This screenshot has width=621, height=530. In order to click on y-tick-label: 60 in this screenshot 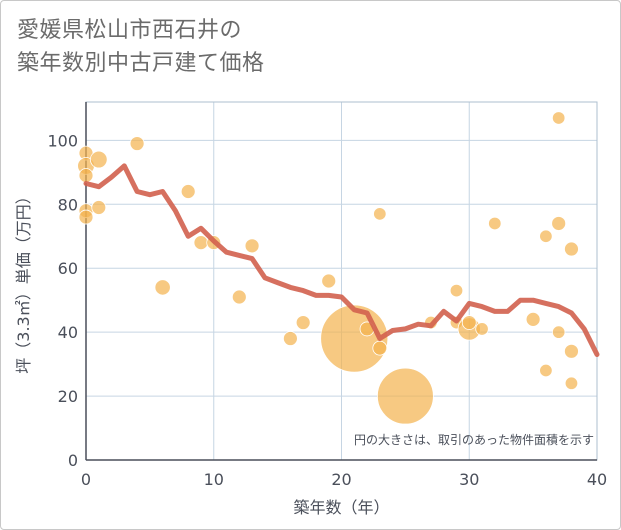, I will do `click(68, 268)`.